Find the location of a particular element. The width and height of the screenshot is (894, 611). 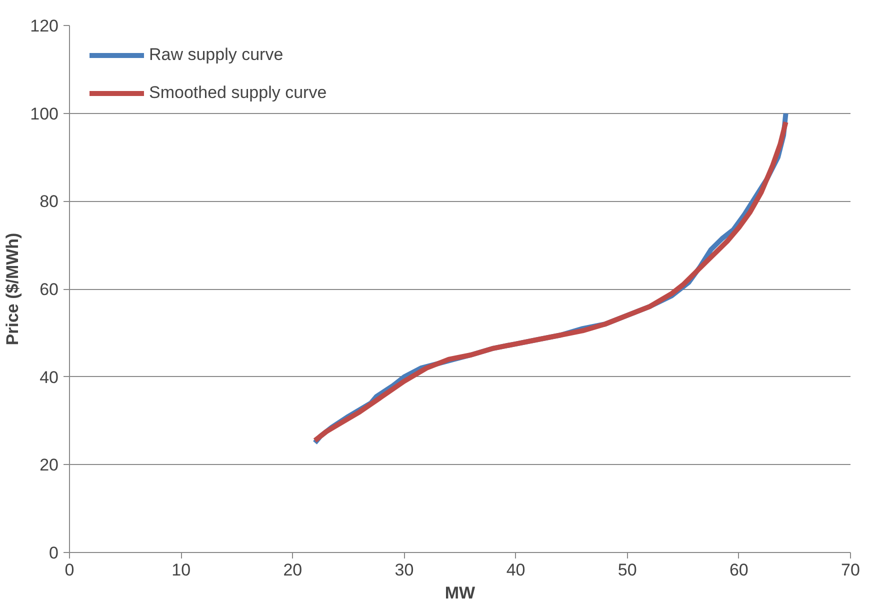

legend-label: Smoothed supply curve is located at coordinates (238, 93).